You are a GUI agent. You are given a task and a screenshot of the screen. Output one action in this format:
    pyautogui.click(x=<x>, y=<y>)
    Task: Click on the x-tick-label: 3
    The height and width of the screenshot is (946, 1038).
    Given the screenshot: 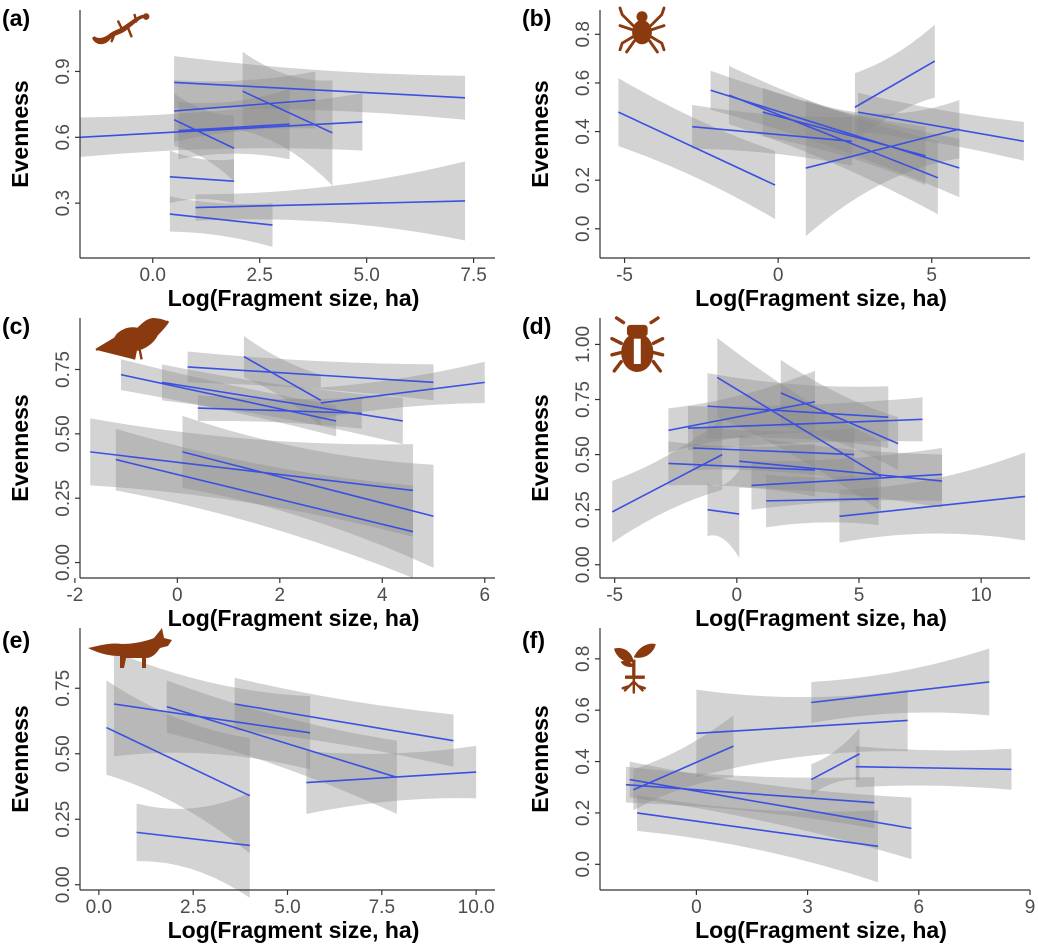 What is the action you would take?
    pyautogui.click(x=807, y=907)
    